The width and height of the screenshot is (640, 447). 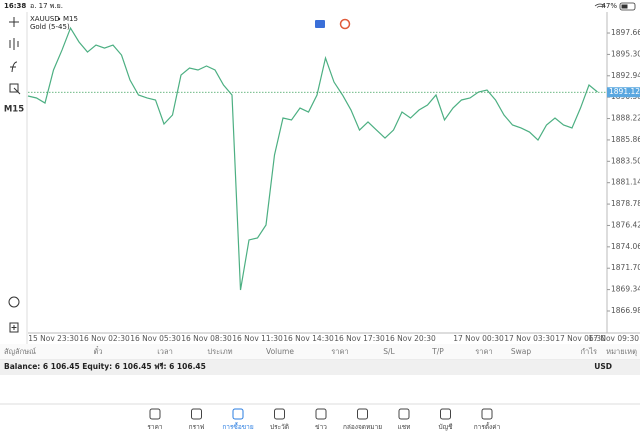 What do you see at coordinates (580, 338) in the screenshot?
I see `x-tick-label: 17 Nov 06:30` at bounding box center [580, 338].